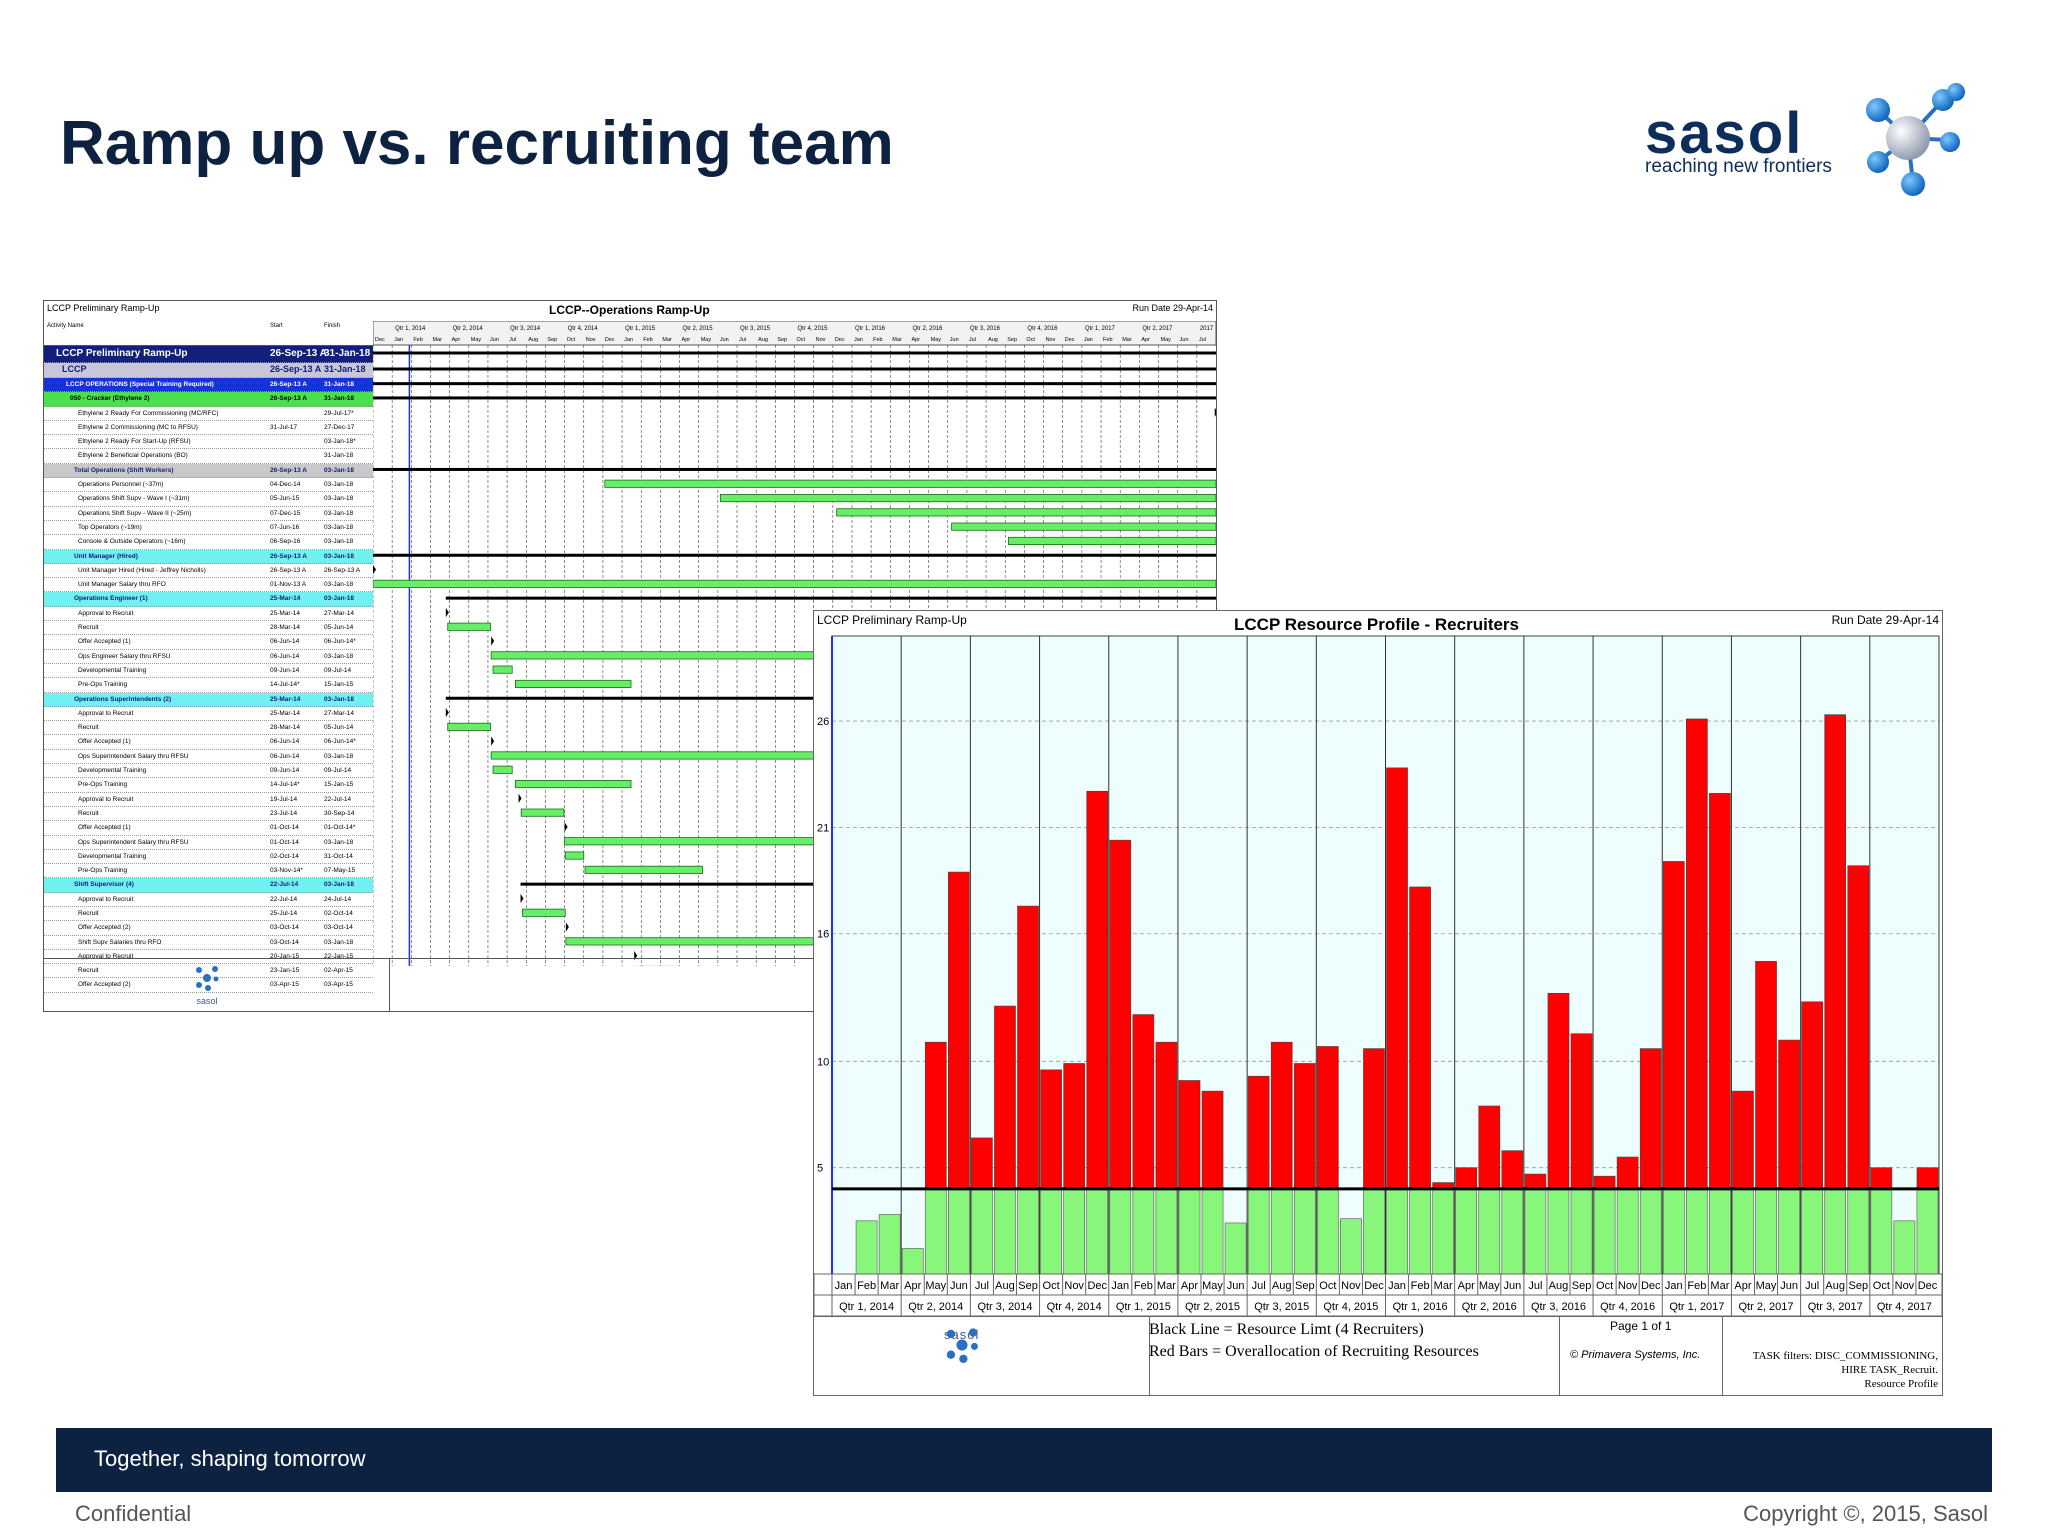 This screenshot has width=2048, height=1536. What do you see at coordinates (285, 513) in the screenshot?
I see `gantt-start: 07-Dec-15` at bounding box center [285, 513].